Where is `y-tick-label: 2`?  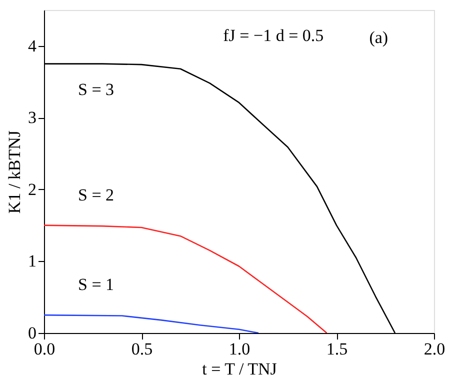
y-tick-label: 2 is located at coordinates (32, 189).